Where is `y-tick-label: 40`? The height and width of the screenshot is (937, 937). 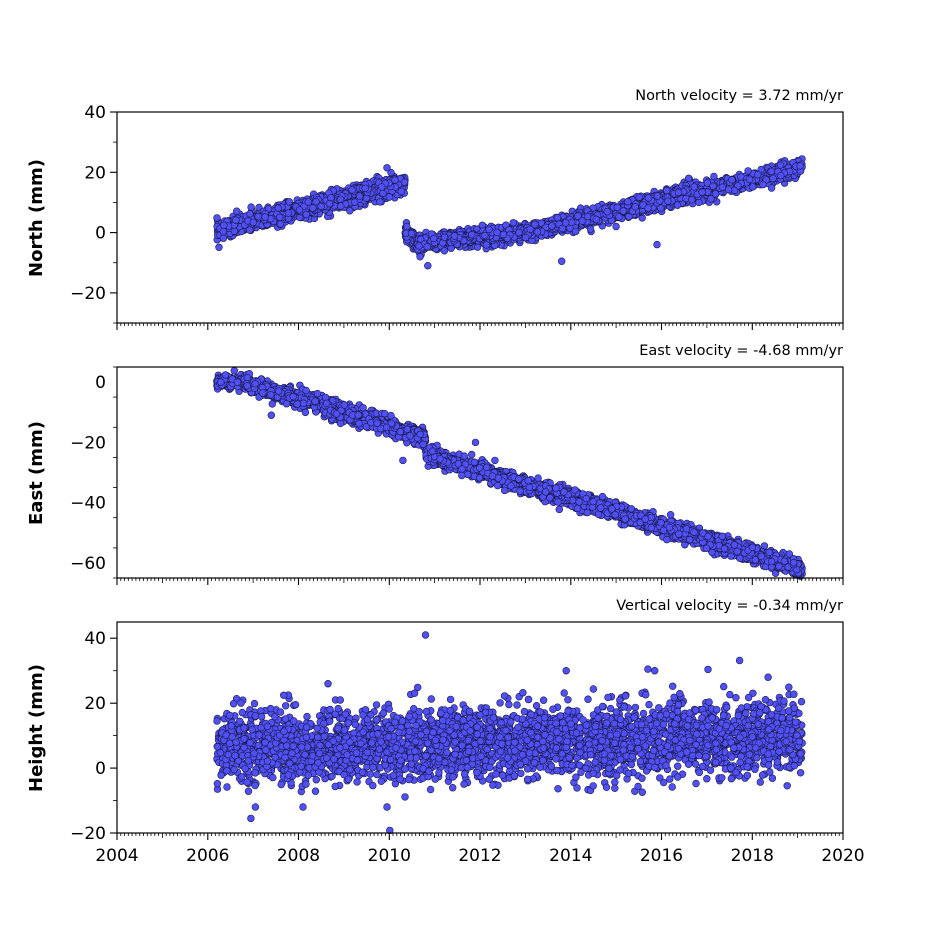
y-tick-label: 40 is located at coordinates (95, 113).